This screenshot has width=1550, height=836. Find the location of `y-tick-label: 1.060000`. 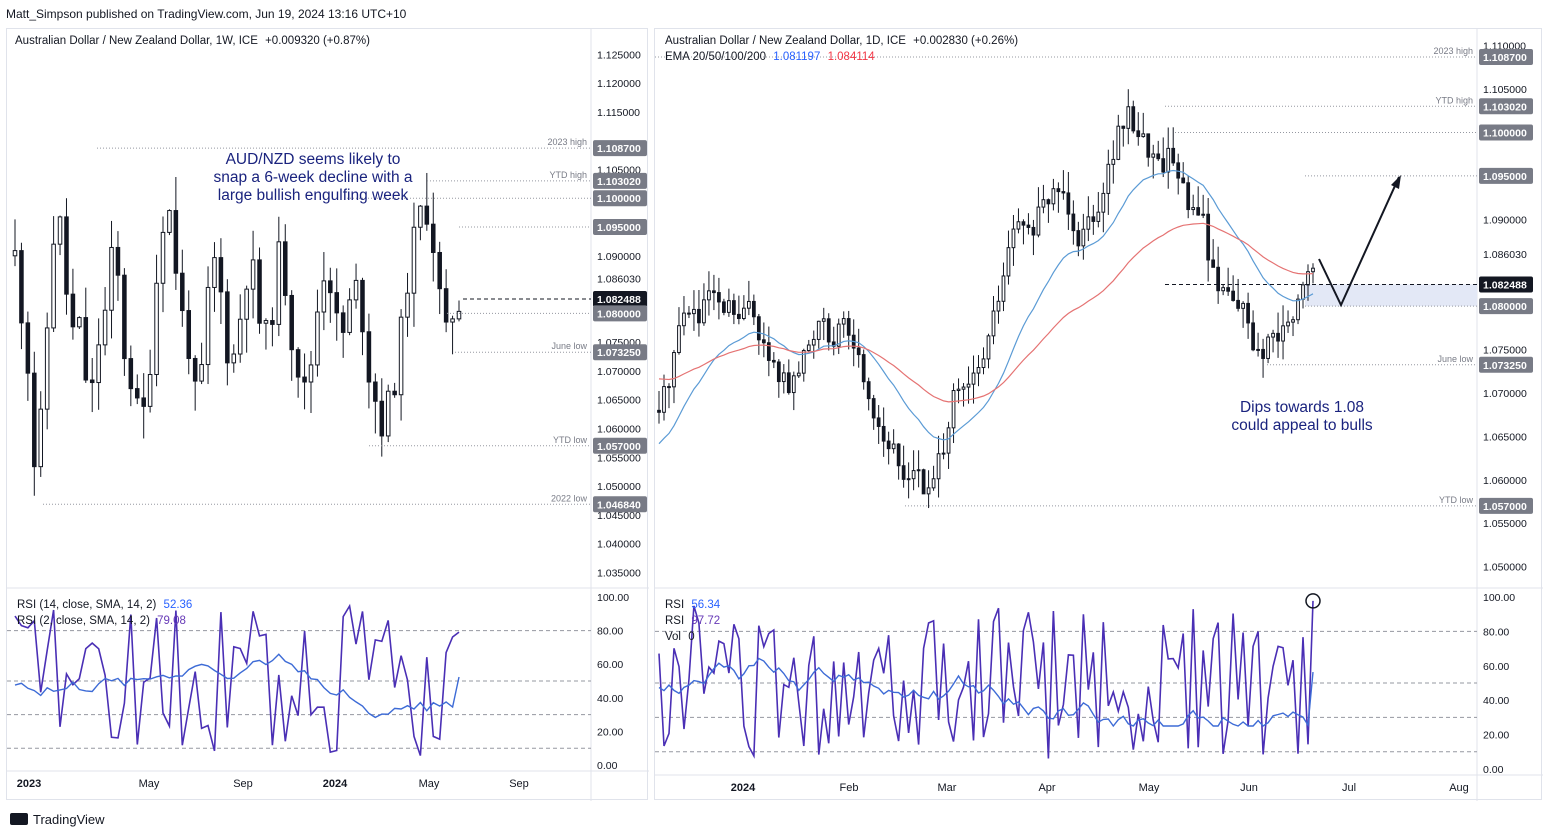

y-tick-label: 1.060000 is located at coordinates (619, 430).